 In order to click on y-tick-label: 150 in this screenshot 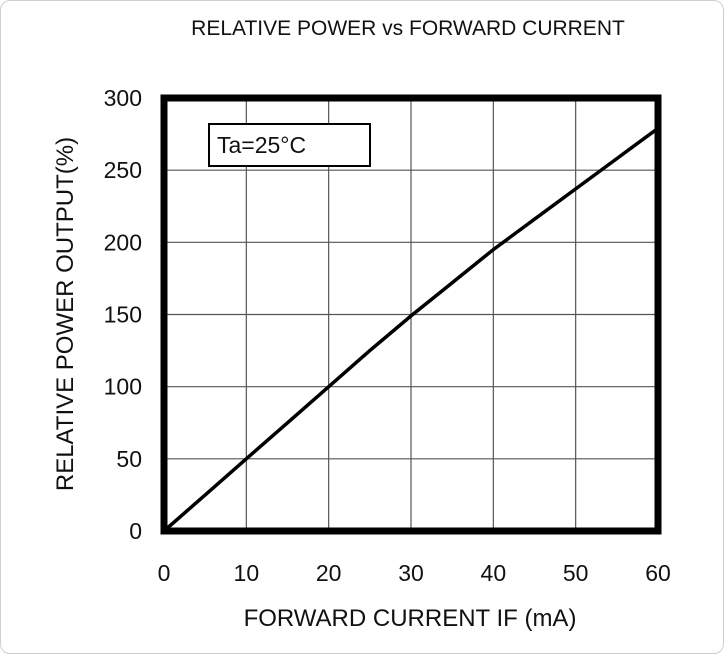, I will do `click(123, 315)`.